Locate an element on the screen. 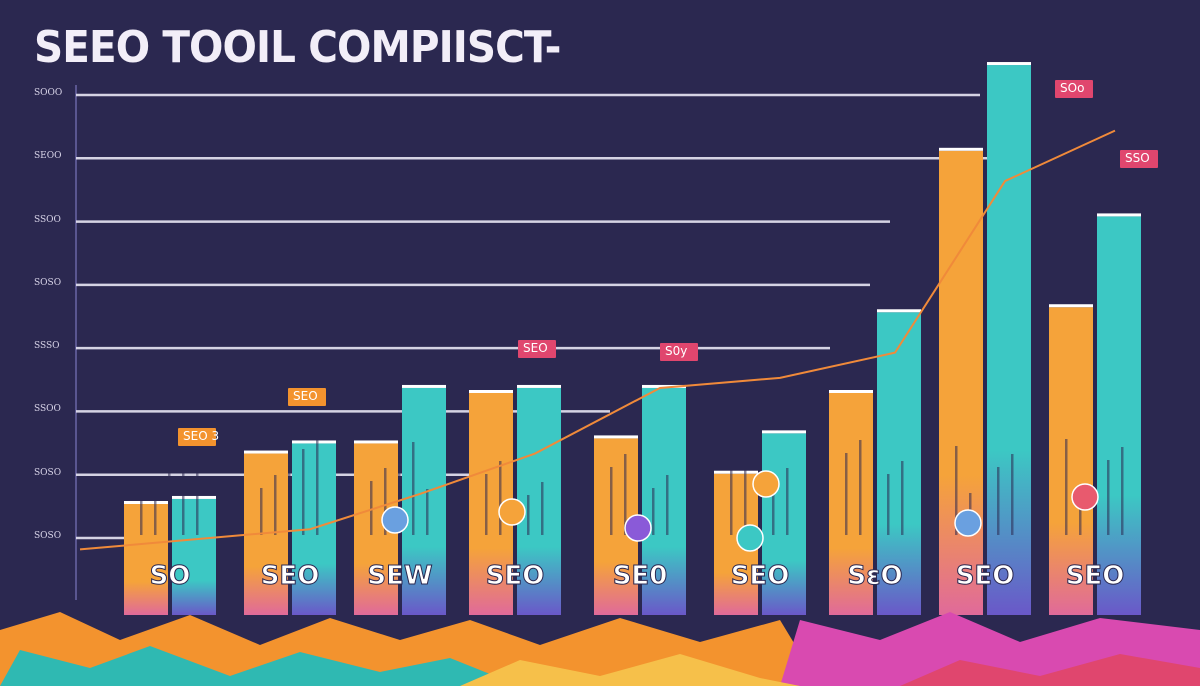 The image size is (1200, 686). callout-label: SOo is located at coordinates (1072, 88).